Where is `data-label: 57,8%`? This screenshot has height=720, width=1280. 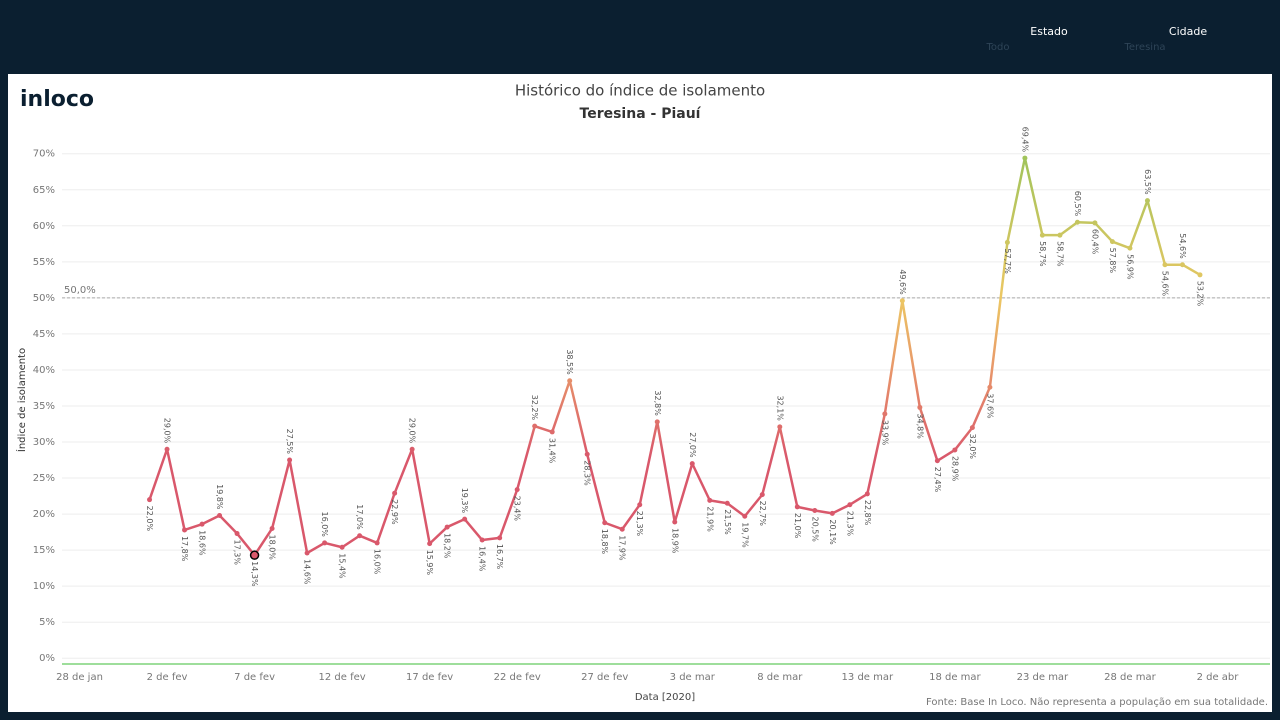
data-label: 57,8% is located at coordinates (1112, 261).